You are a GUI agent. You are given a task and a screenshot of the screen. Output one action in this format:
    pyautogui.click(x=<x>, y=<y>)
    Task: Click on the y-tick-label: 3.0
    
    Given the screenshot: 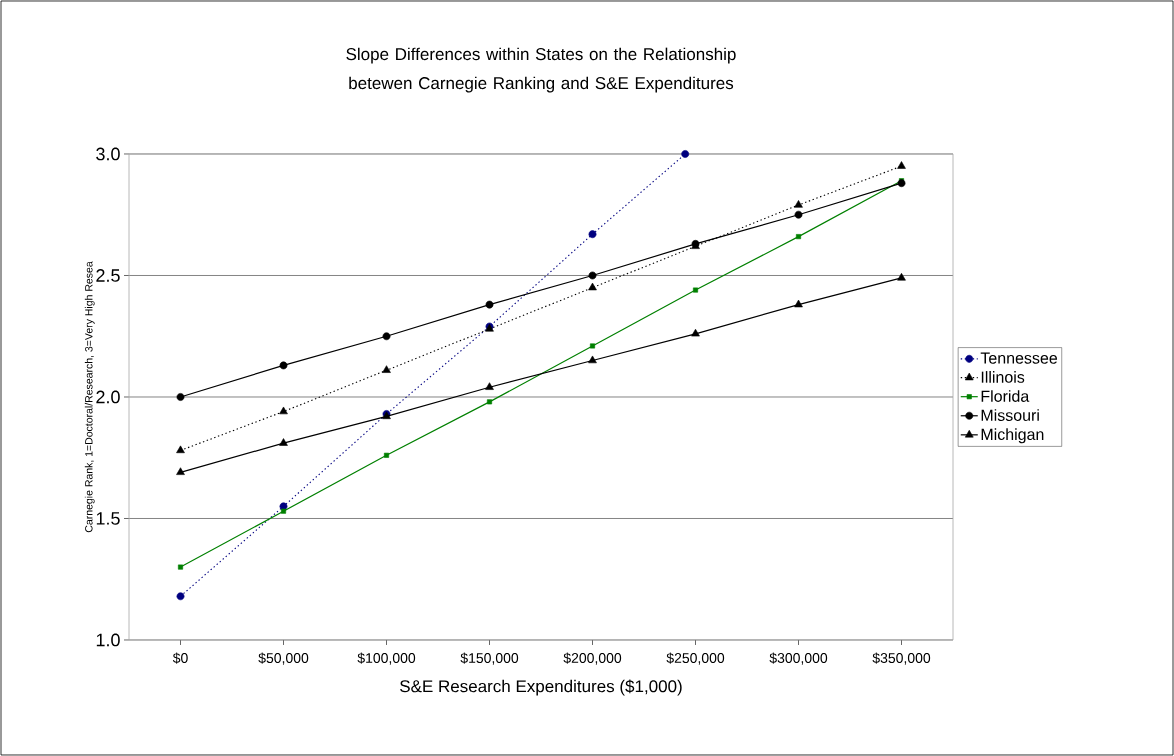 What is the action you would take?
    pyautogui.click(x=108, y=154)
    